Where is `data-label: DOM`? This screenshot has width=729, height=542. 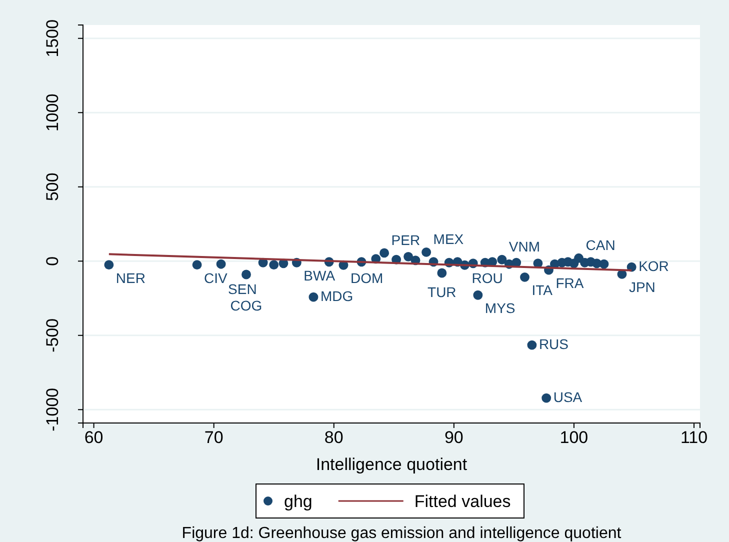
data-label: DOM is located at coordinates (367, 278).